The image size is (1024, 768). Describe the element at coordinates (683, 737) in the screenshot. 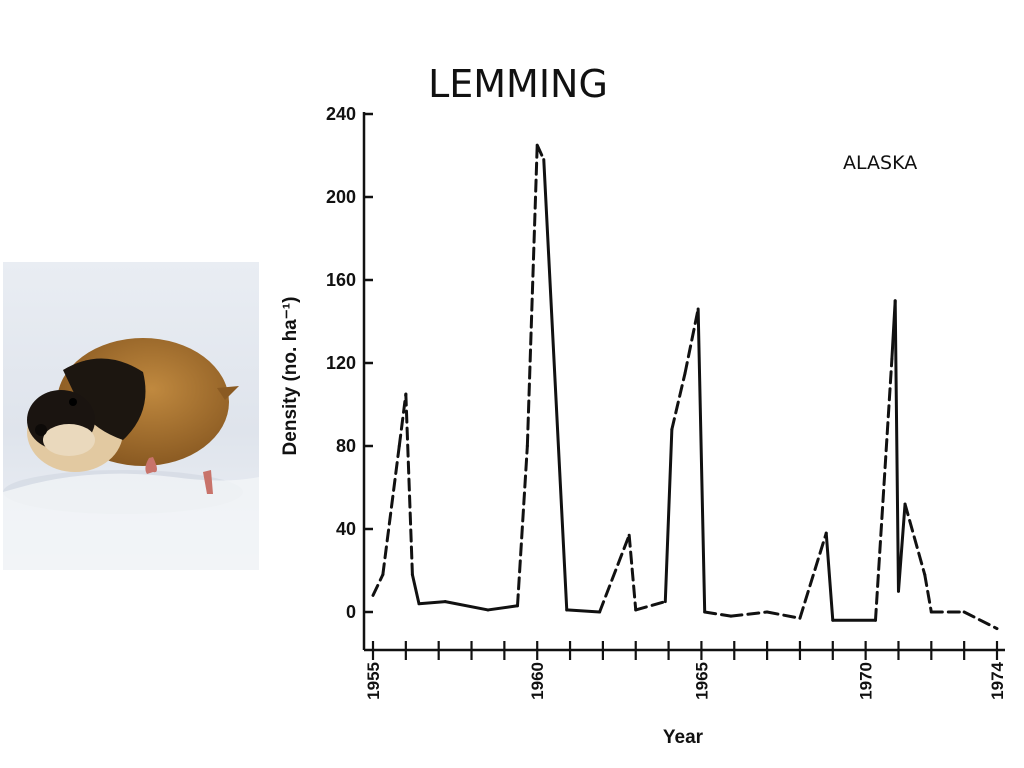

I see `x-axis-label: Year` at that location.